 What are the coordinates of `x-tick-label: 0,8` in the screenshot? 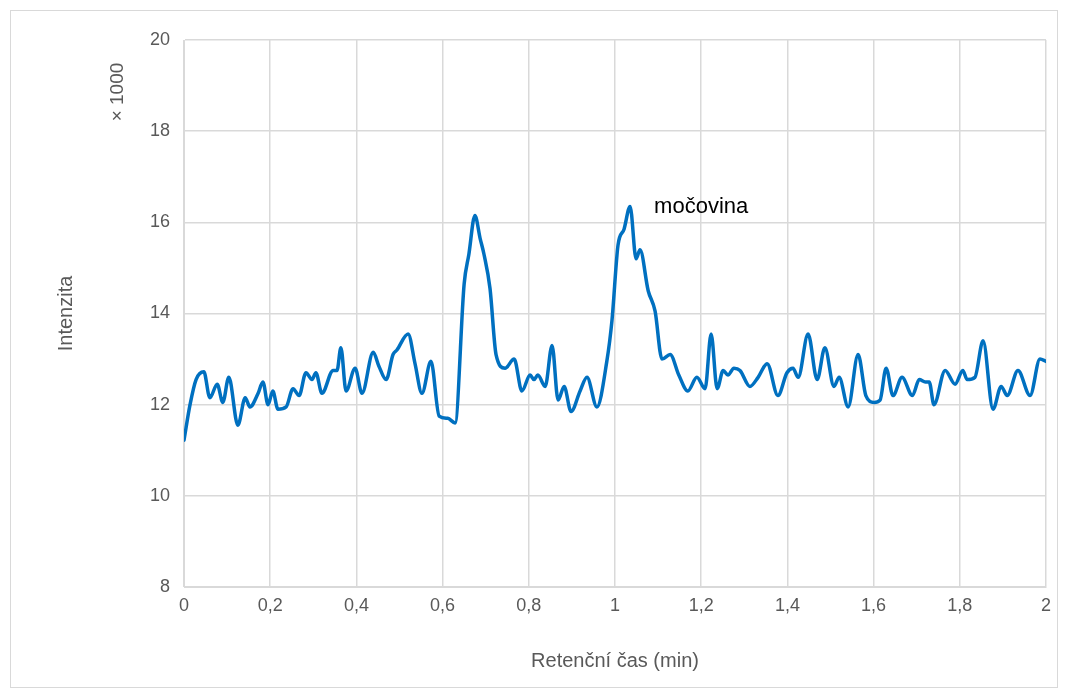 It's located at (529, 604).